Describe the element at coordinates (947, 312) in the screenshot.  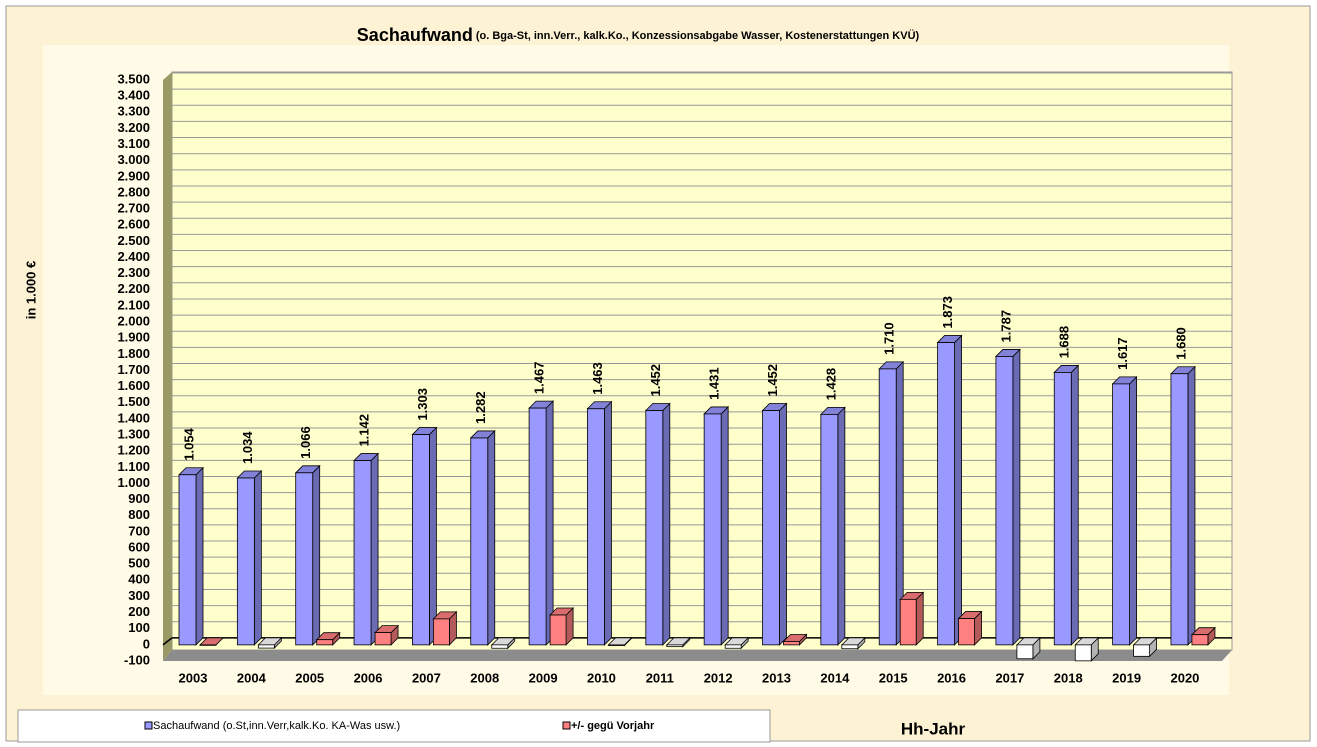
I see `value-label: 1.873` at that location.